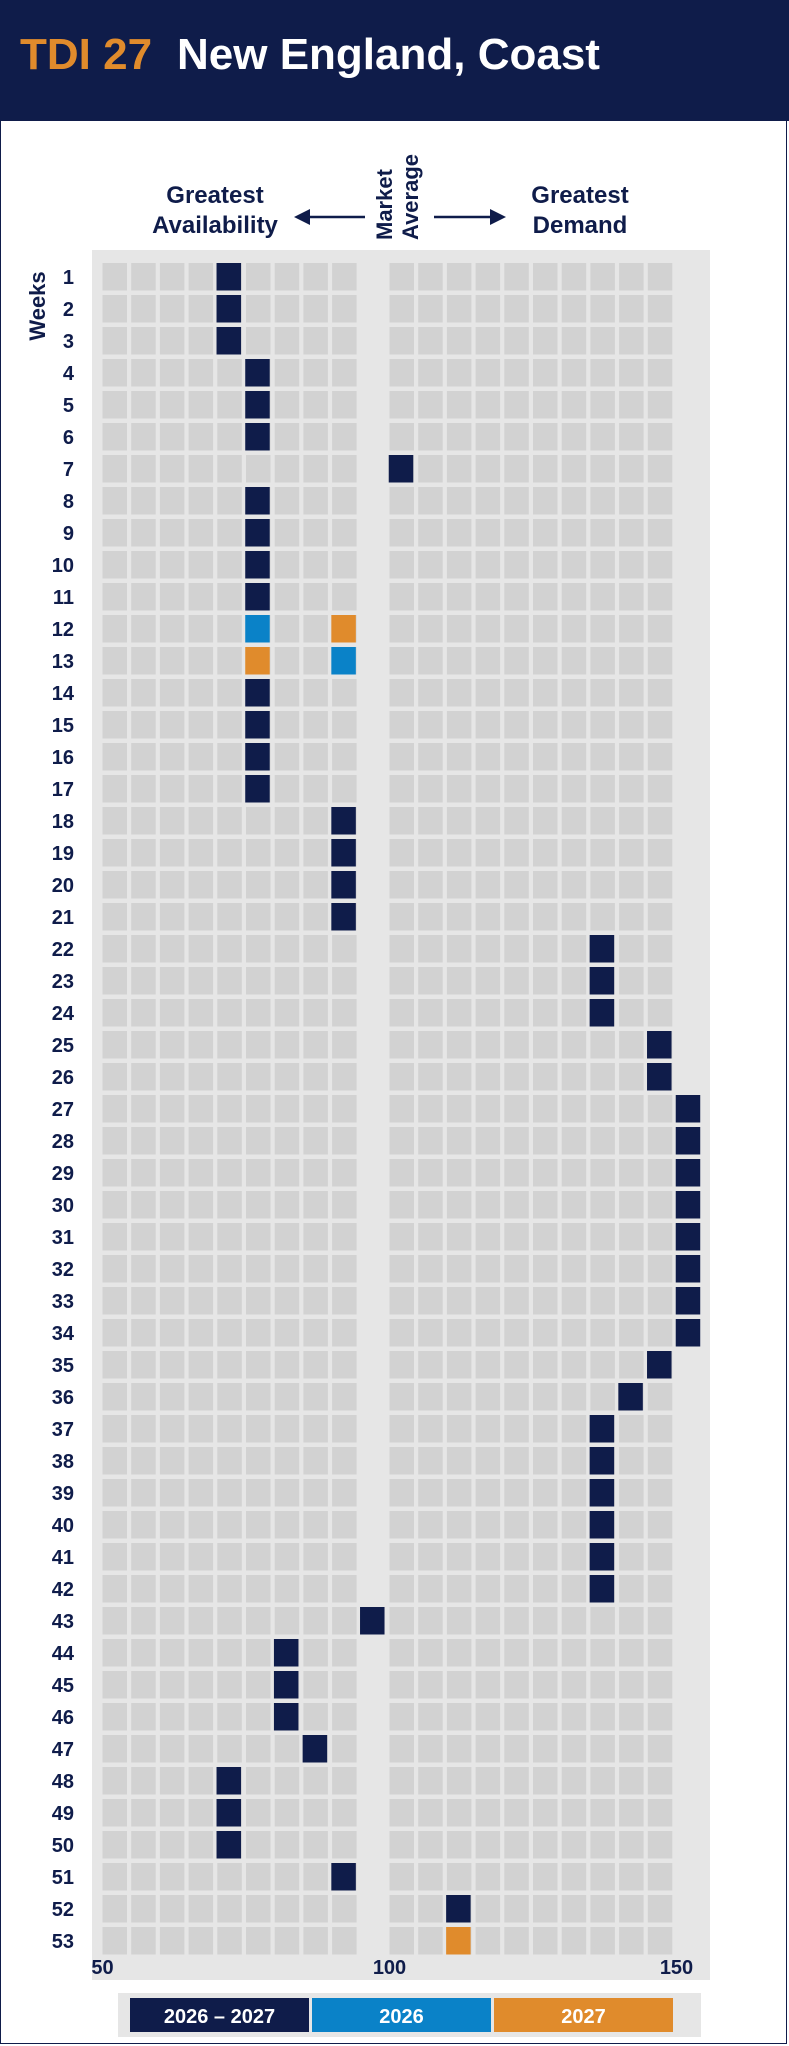  What do you see at coordinates (63, 1110) in the screenshot?
I see `week-label: 27` at bounding box center [63, 1110].